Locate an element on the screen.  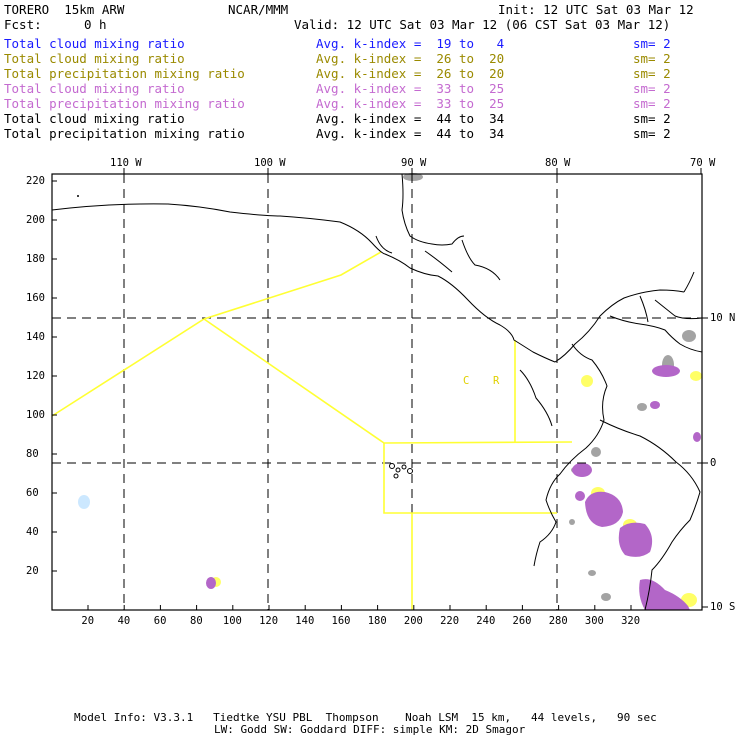
x-tick-label: 160 is located at coordinates (341, 621).